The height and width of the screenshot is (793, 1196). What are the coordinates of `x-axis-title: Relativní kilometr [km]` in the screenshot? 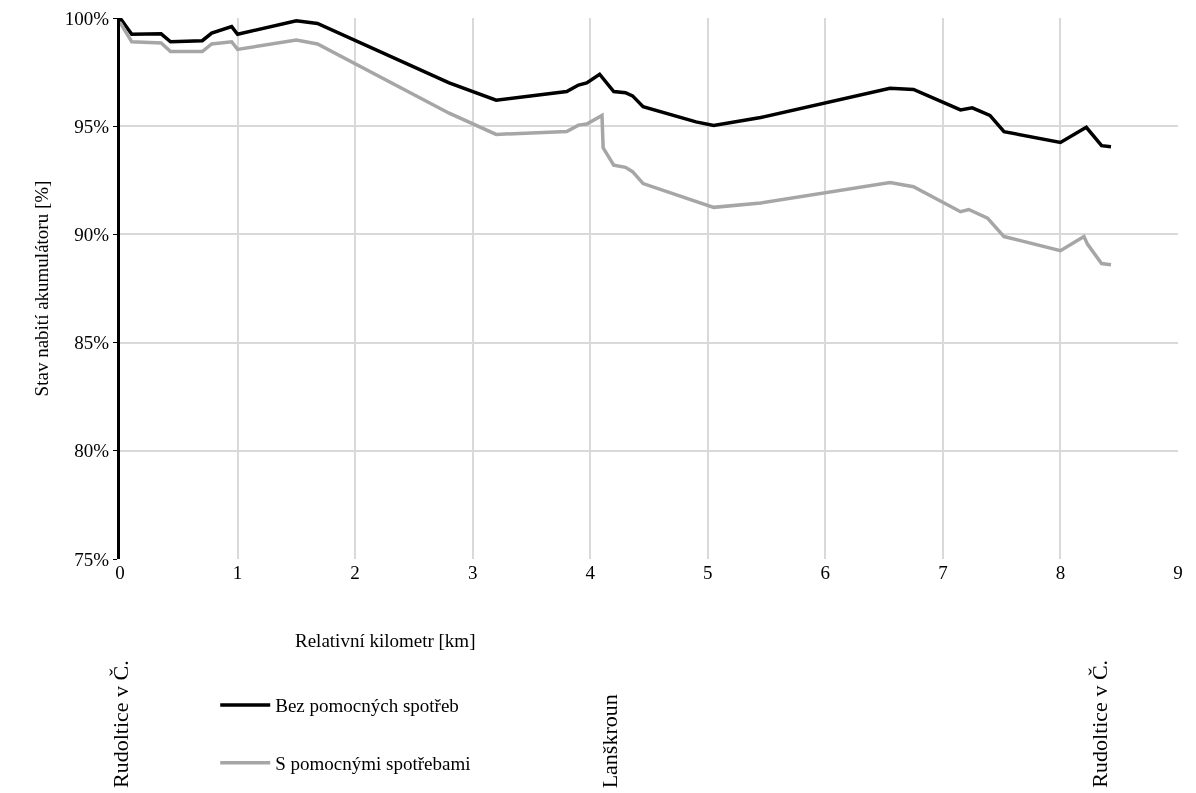 It's located at (385, 640).